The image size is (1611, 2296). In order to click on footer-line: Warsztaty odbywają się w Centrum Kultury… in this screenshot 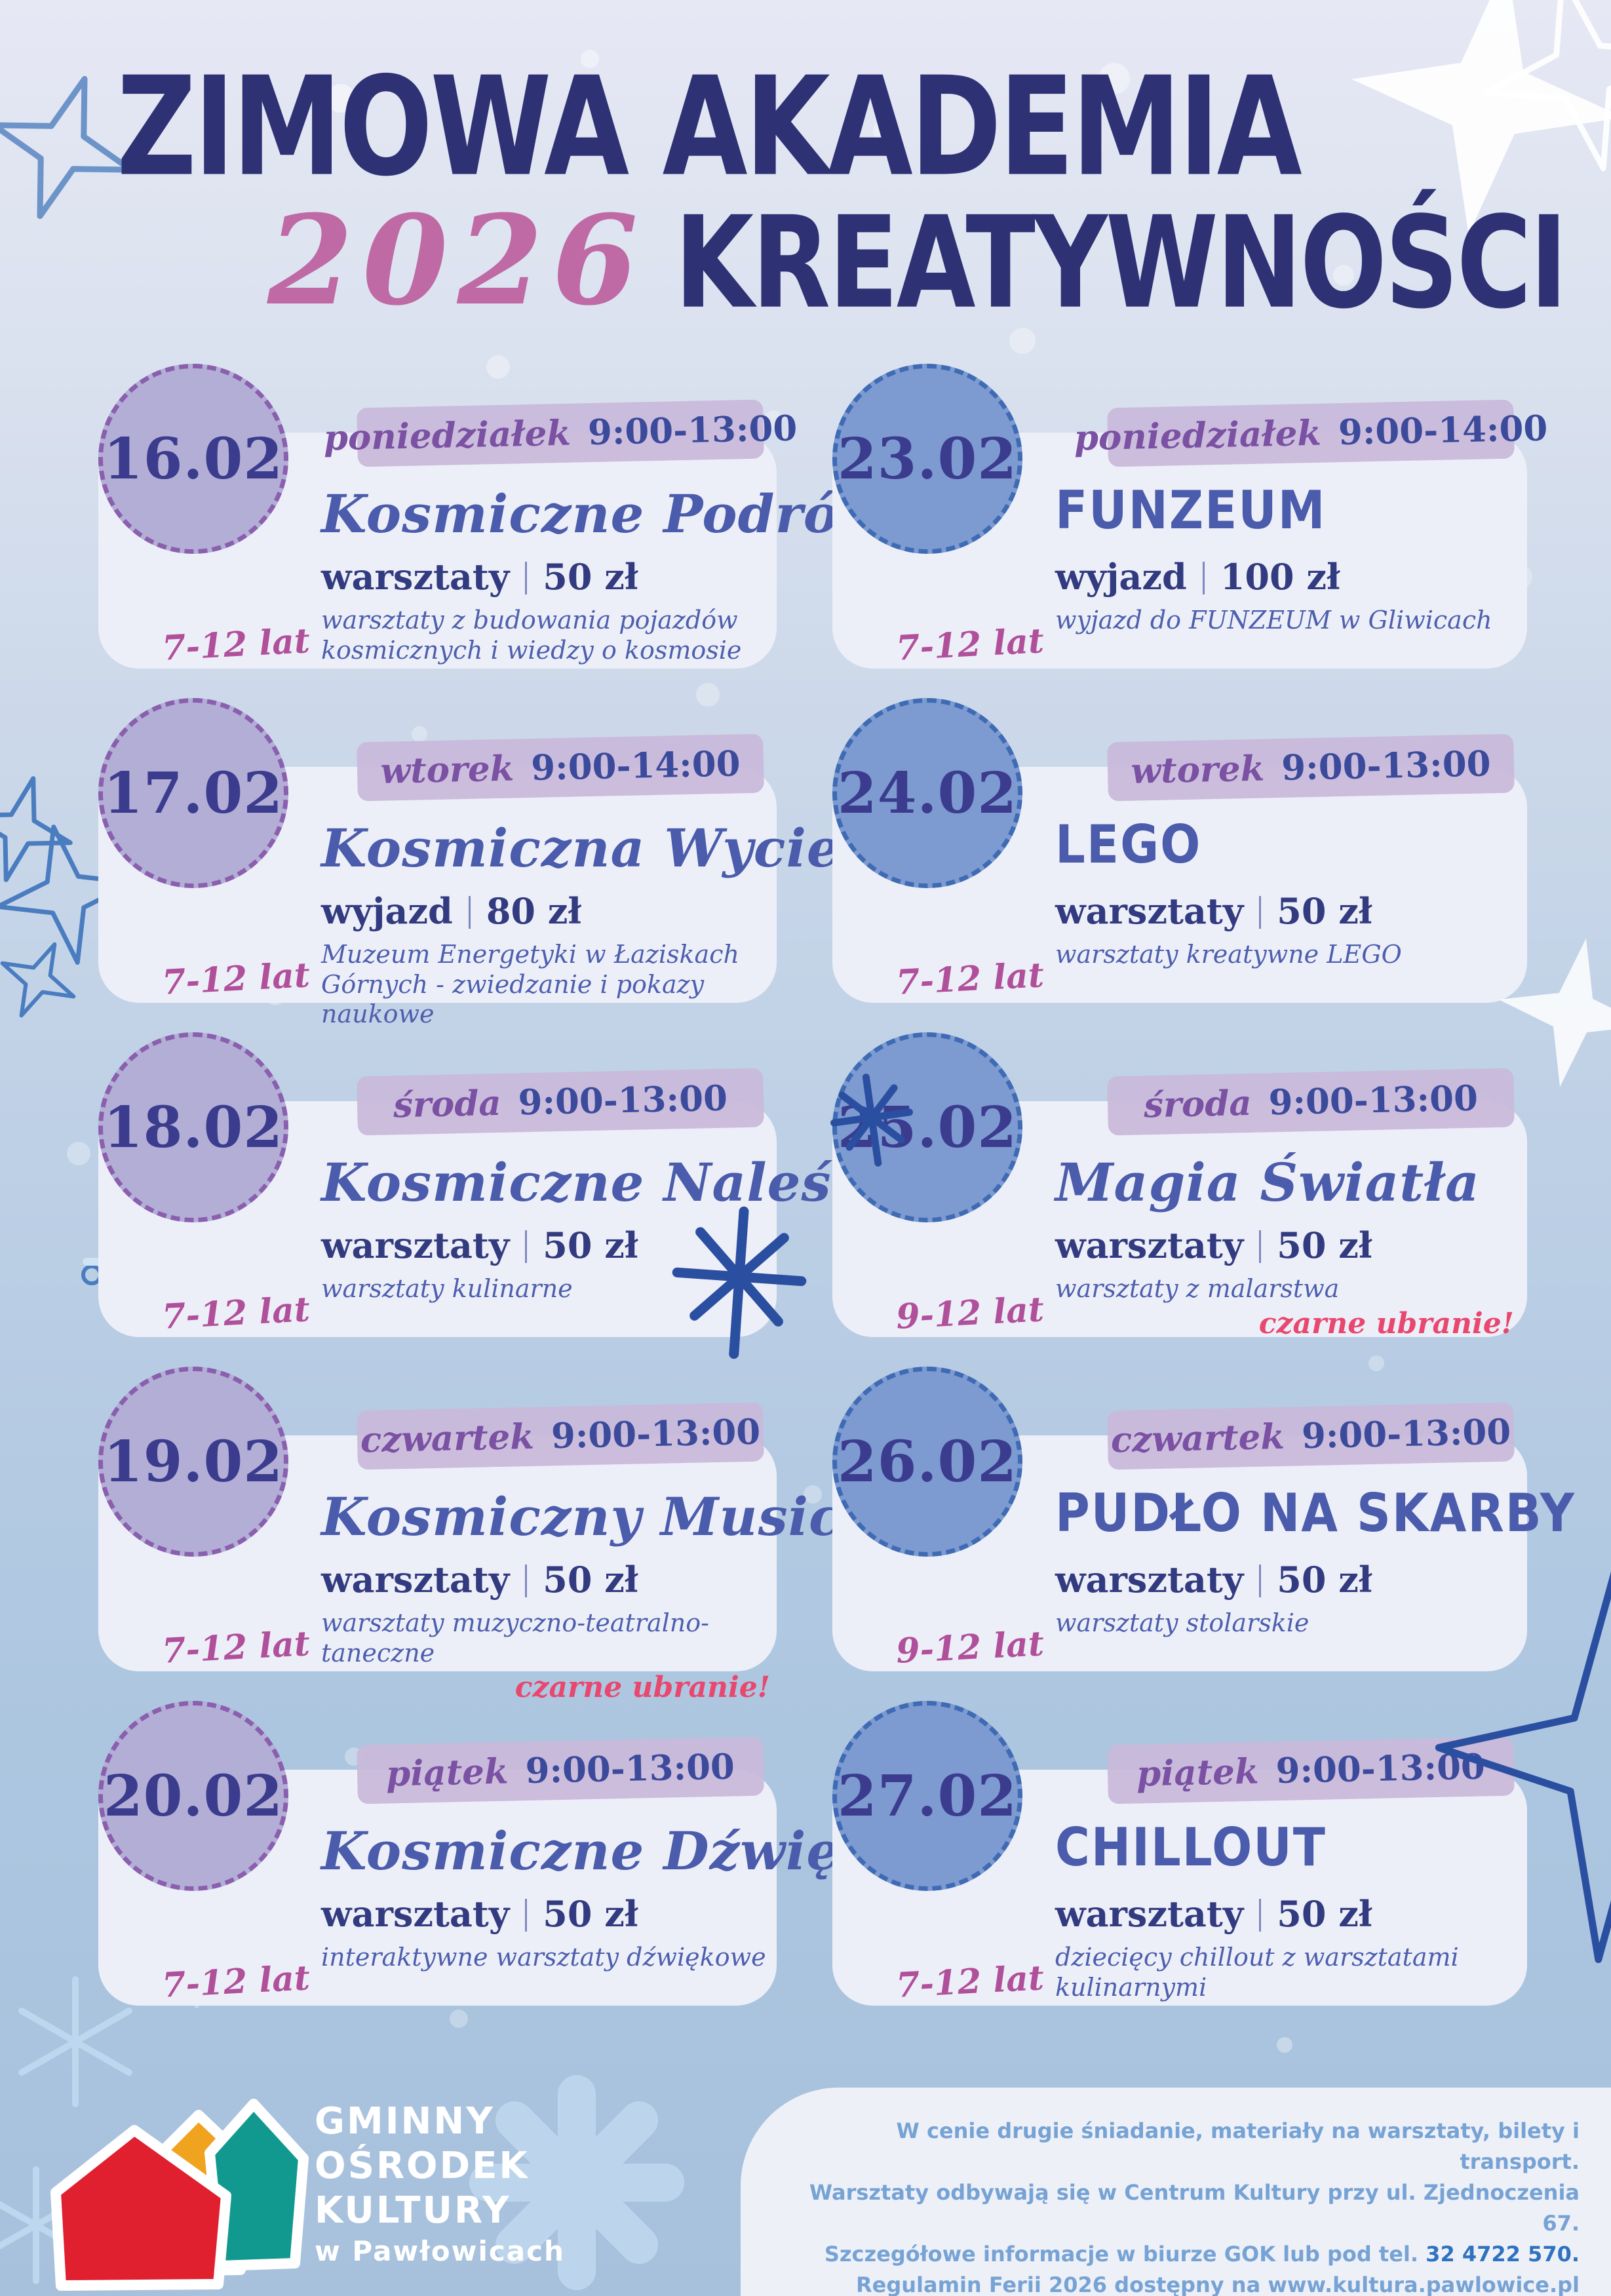, I will do `click(1194, 2208)`.